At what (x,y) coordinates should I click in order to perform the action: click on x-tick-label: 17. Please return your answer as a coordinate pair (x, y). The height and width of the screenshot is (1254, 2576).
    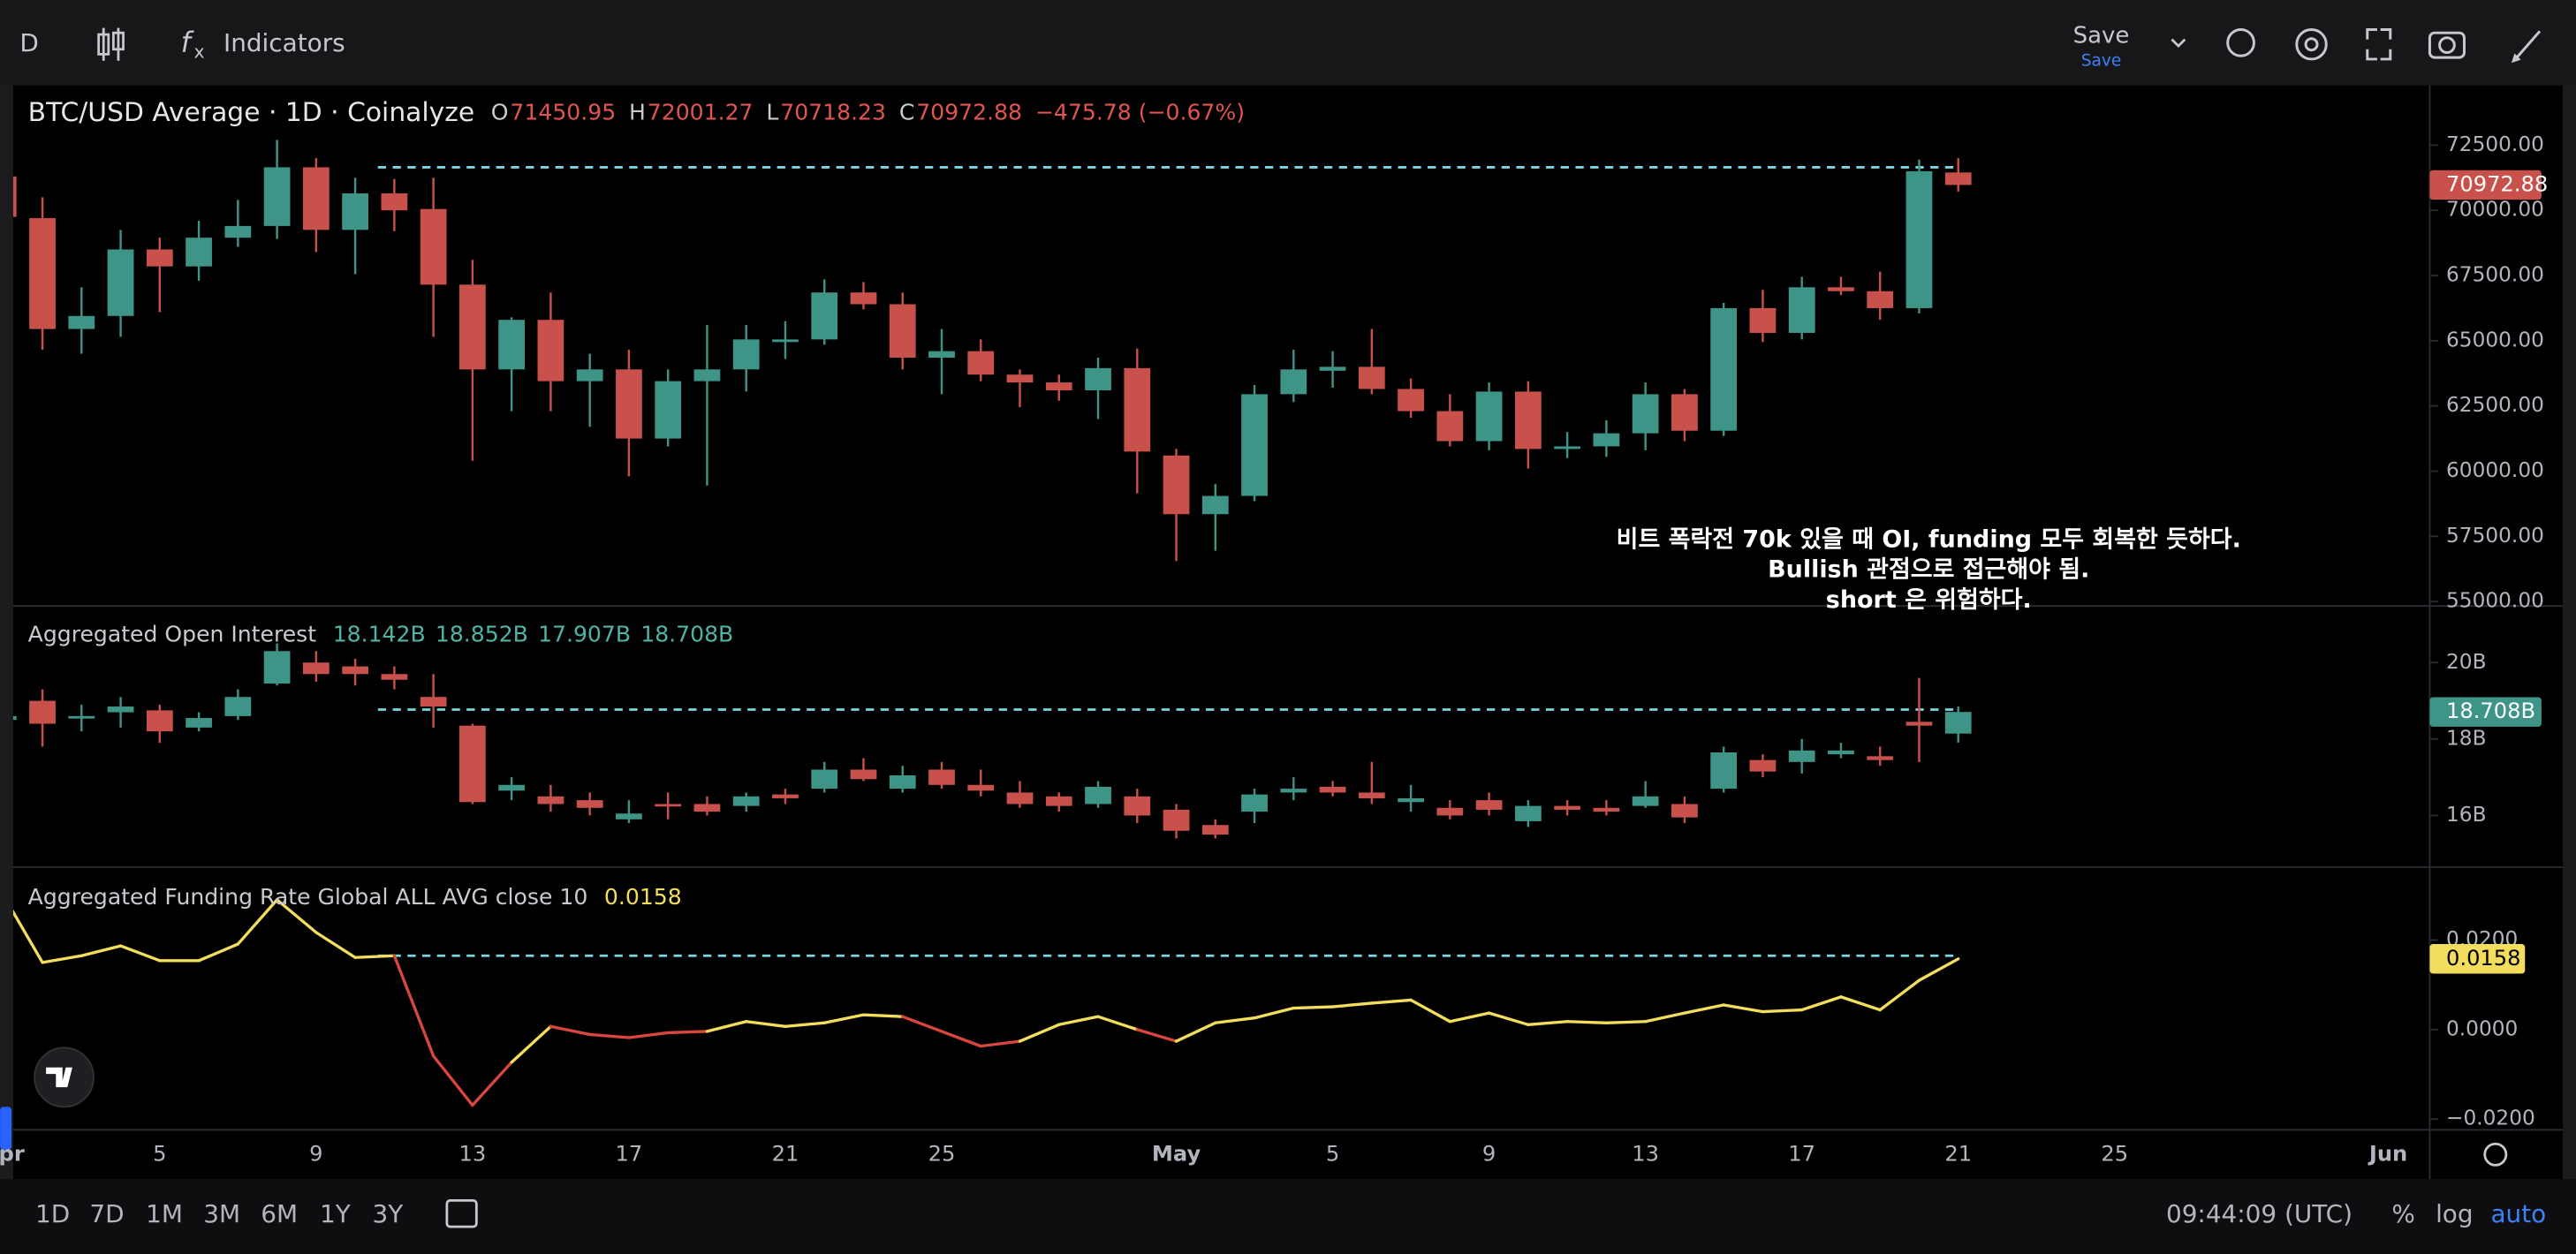
    Looking at the image, I should click on (1802, 1153).